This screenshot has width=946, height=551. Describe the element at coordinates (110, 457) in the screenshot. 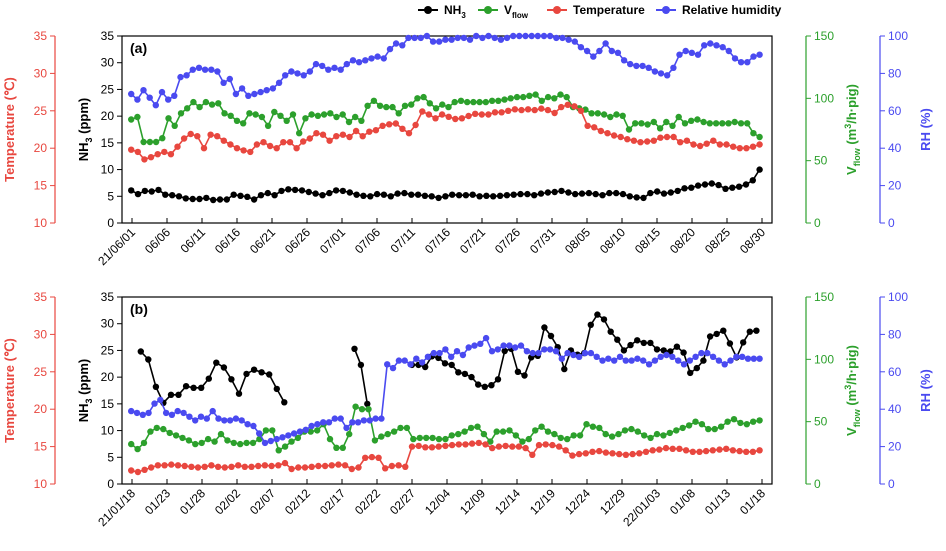

I see `tick-label-nh3: 5` at that location.